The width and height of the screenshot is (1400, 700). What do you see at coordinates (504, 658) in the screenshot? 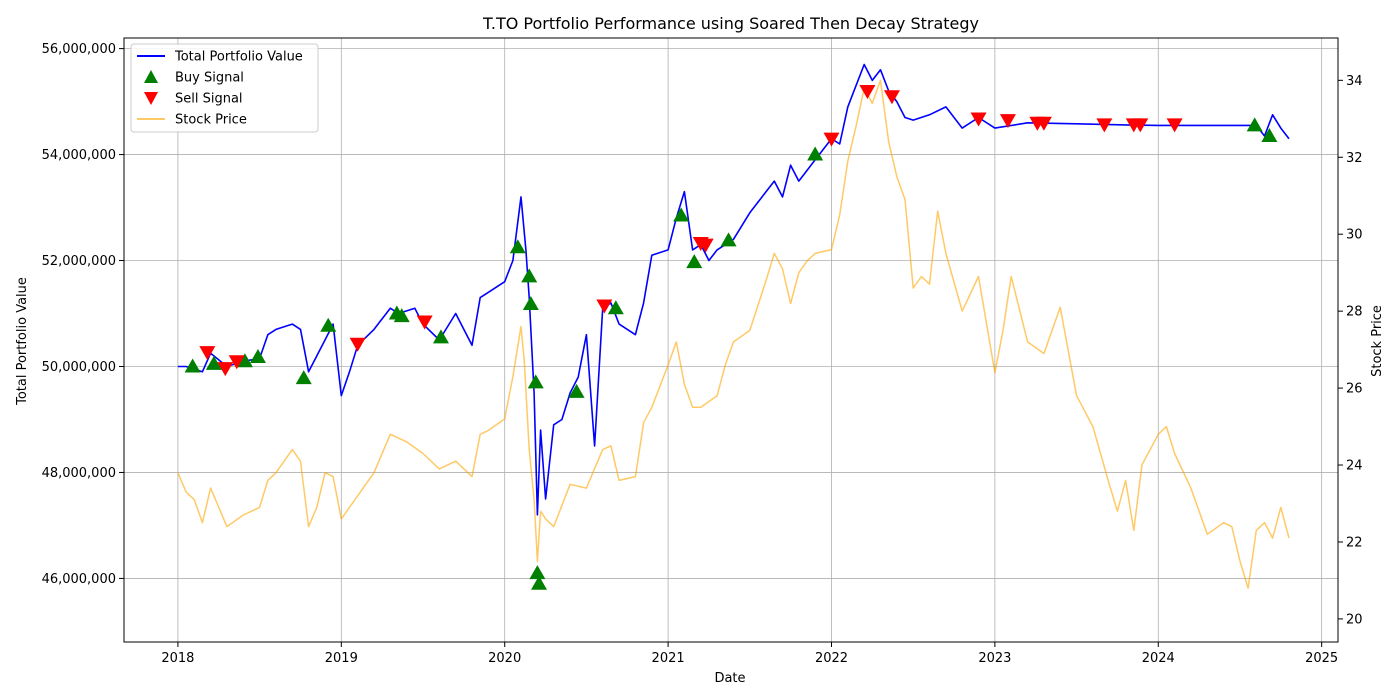
I see `x-tick-label: 2020` at bounding box center [504, 658].